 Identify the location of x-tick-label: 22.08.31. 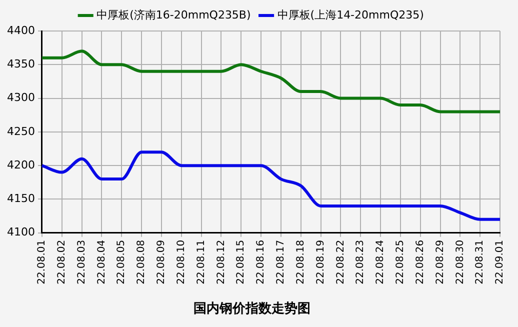
(480, 262).